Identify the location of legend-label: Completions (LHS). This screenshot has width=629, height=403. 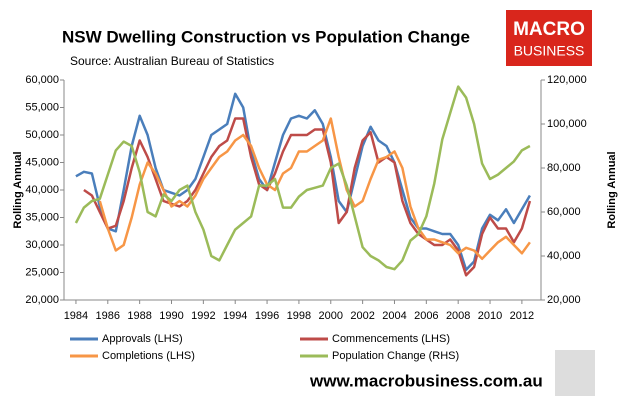
(148, 356).